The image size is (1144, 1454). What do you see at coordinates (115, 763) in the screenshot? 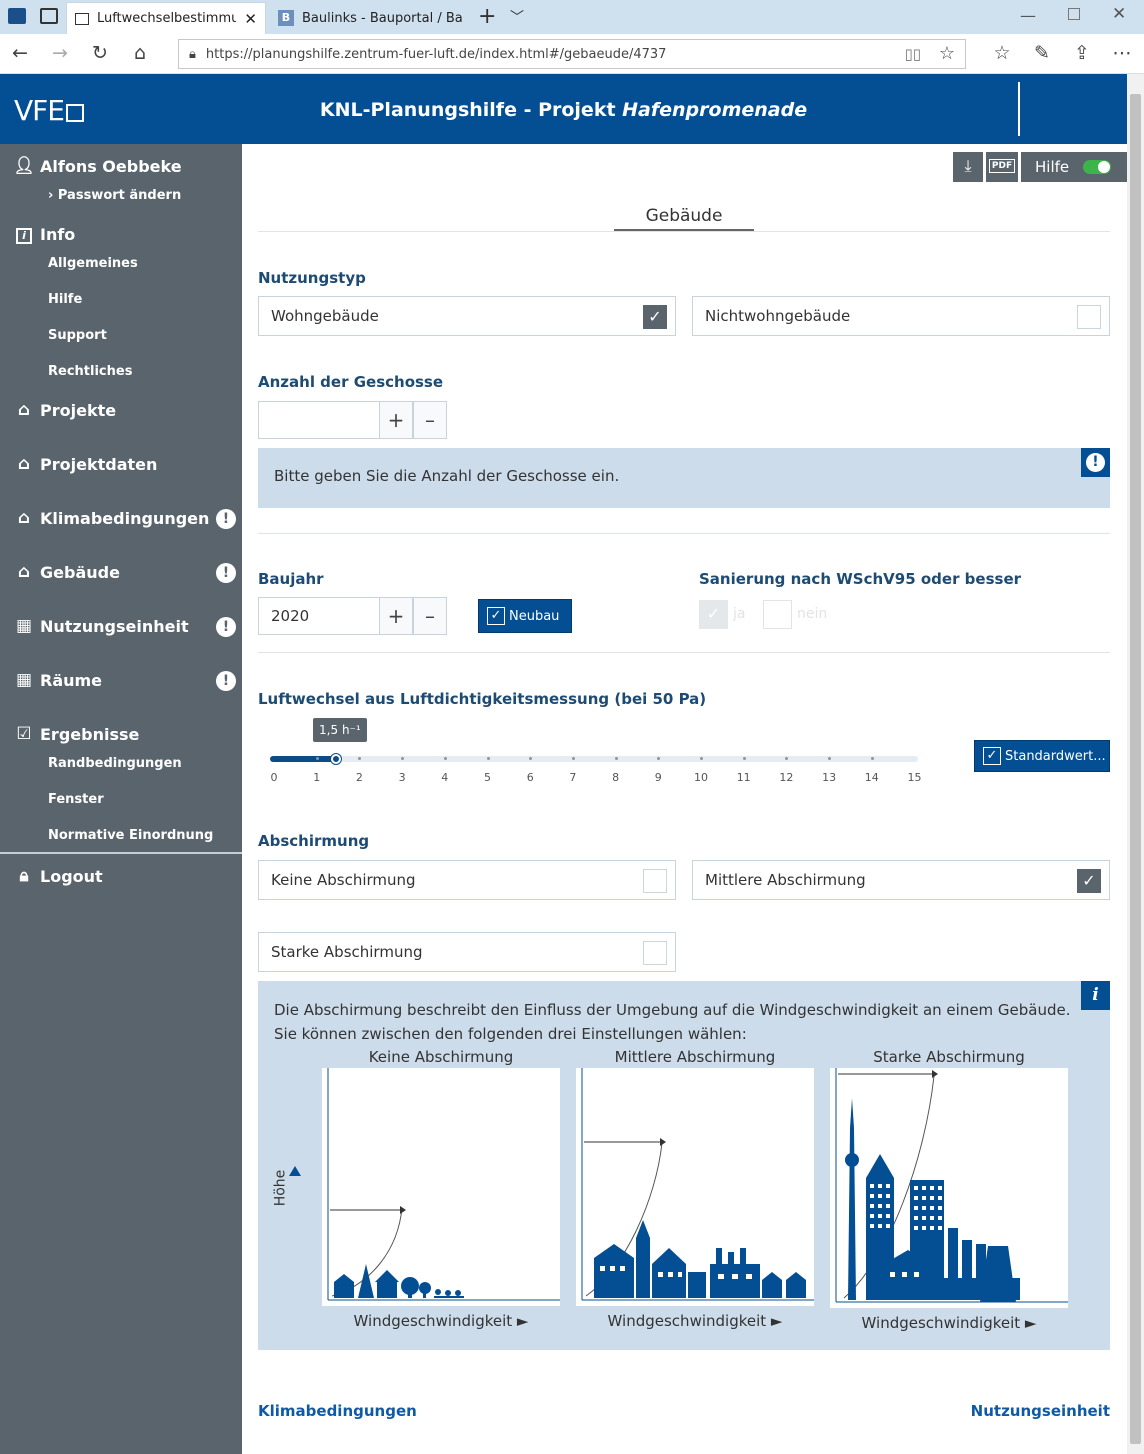
I see `sidebar-item-randbedingungen: Randbedingungen` at bounding box center [115, 763].